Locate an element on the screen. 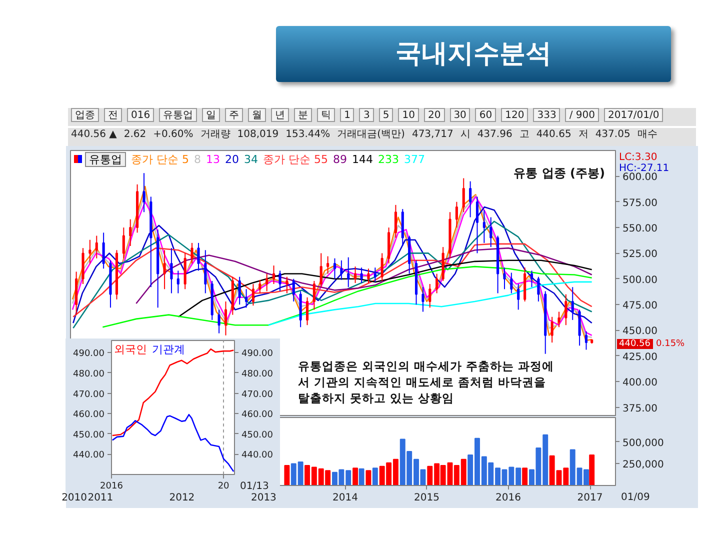 The width and height of the screenshot is (711, 534). text: 분 is located at coordinates (303, 115).